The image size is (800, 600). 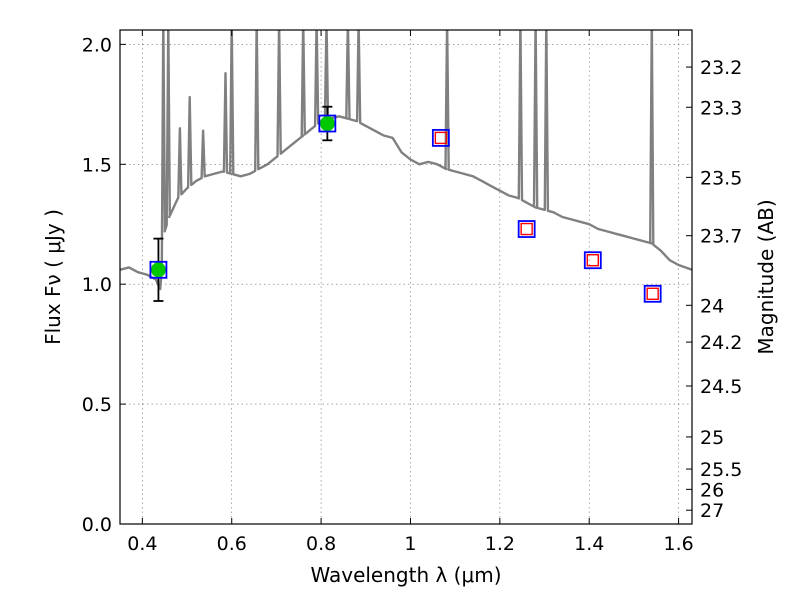 I want to click on magnitude-tick-label: 23.2, so click(x=721, y=68).